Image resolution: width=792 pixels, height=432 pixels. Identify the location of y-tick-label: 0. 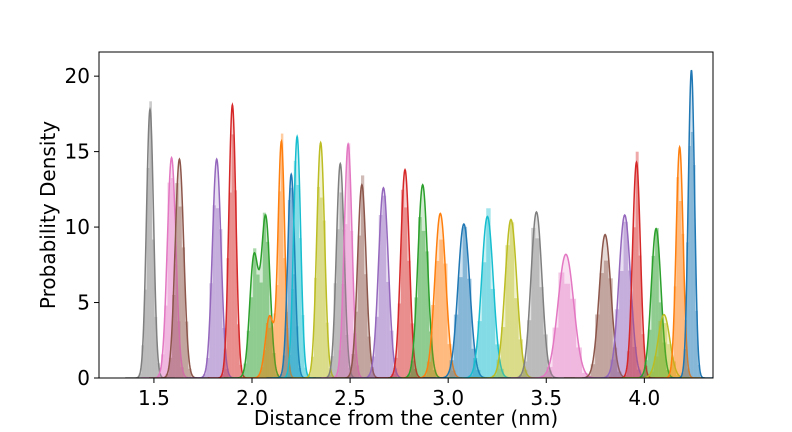
(83, 378).